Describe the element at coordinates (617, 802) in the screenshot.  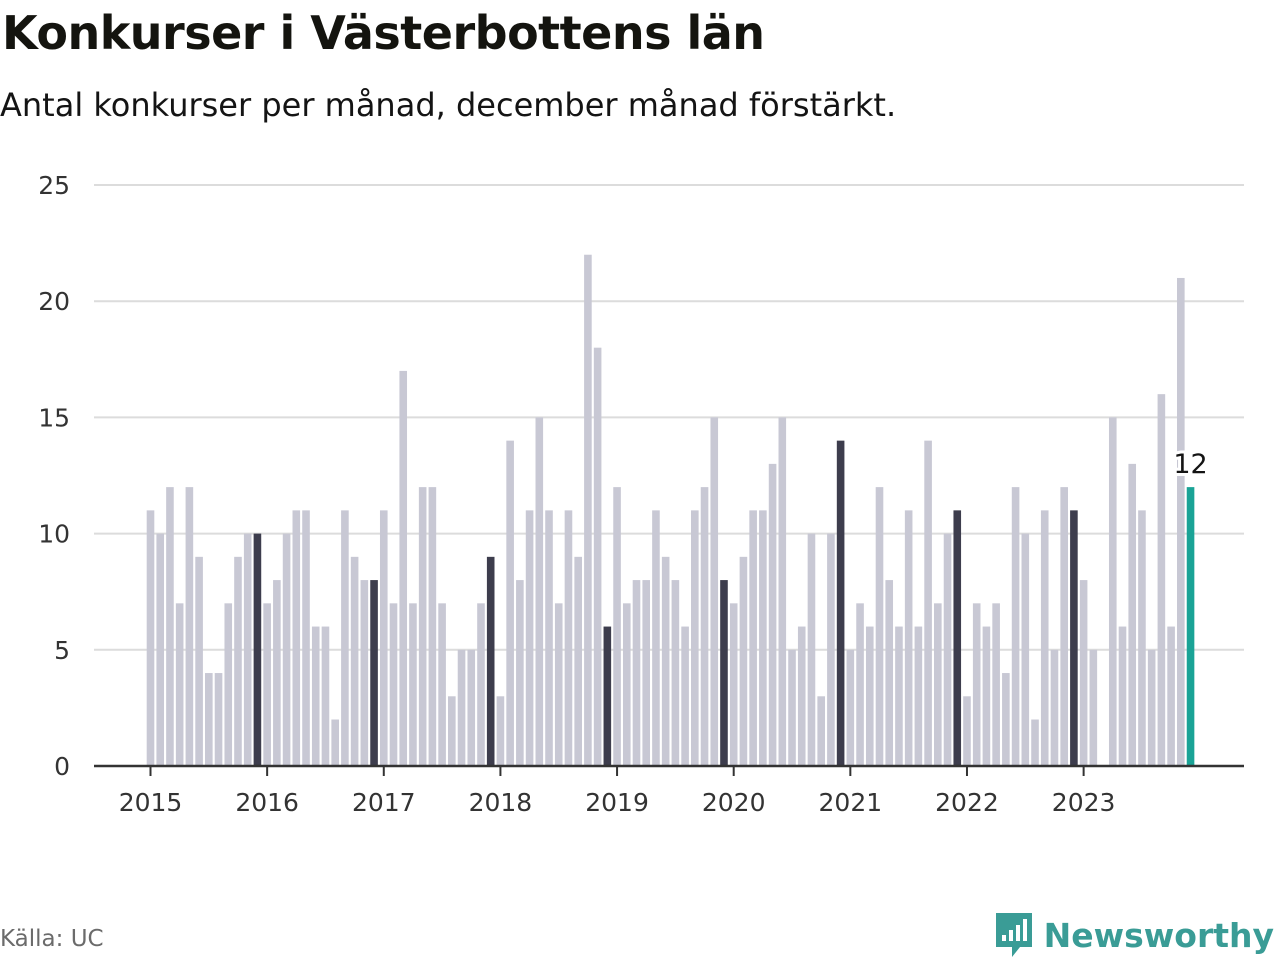
I see `x-tick-label: 2019` at that location.